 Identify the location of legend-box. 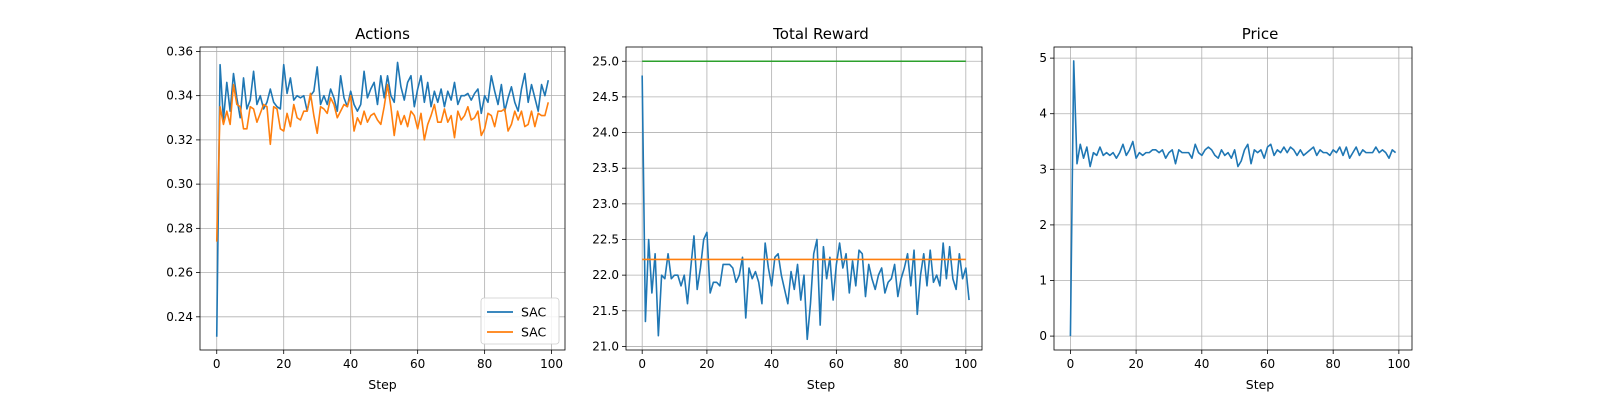
(520, 321).